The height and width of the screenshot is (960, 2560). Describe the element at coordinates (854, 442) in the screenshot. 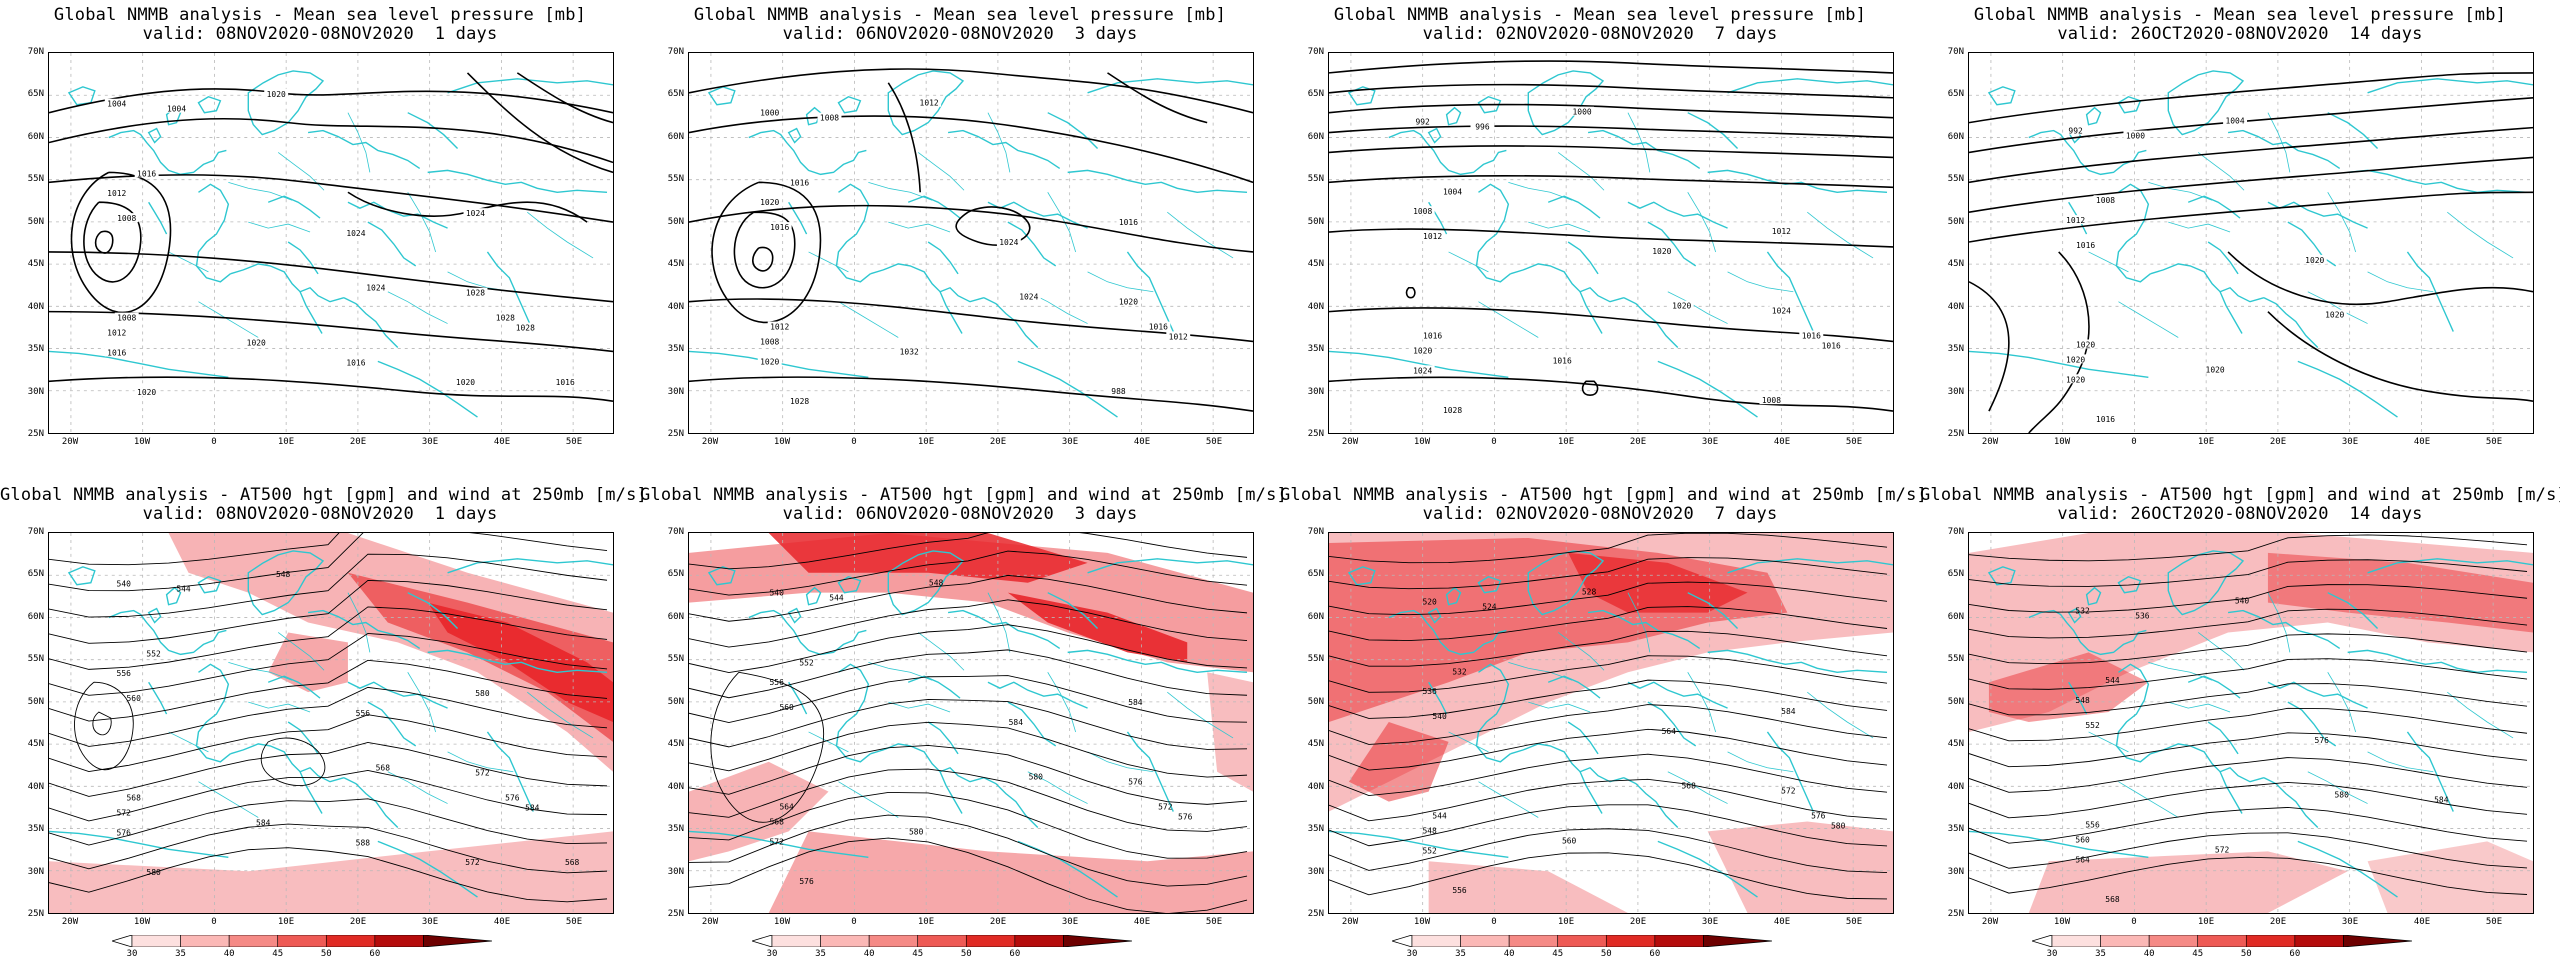

I see `longitude-tick-label: 0` at that location.